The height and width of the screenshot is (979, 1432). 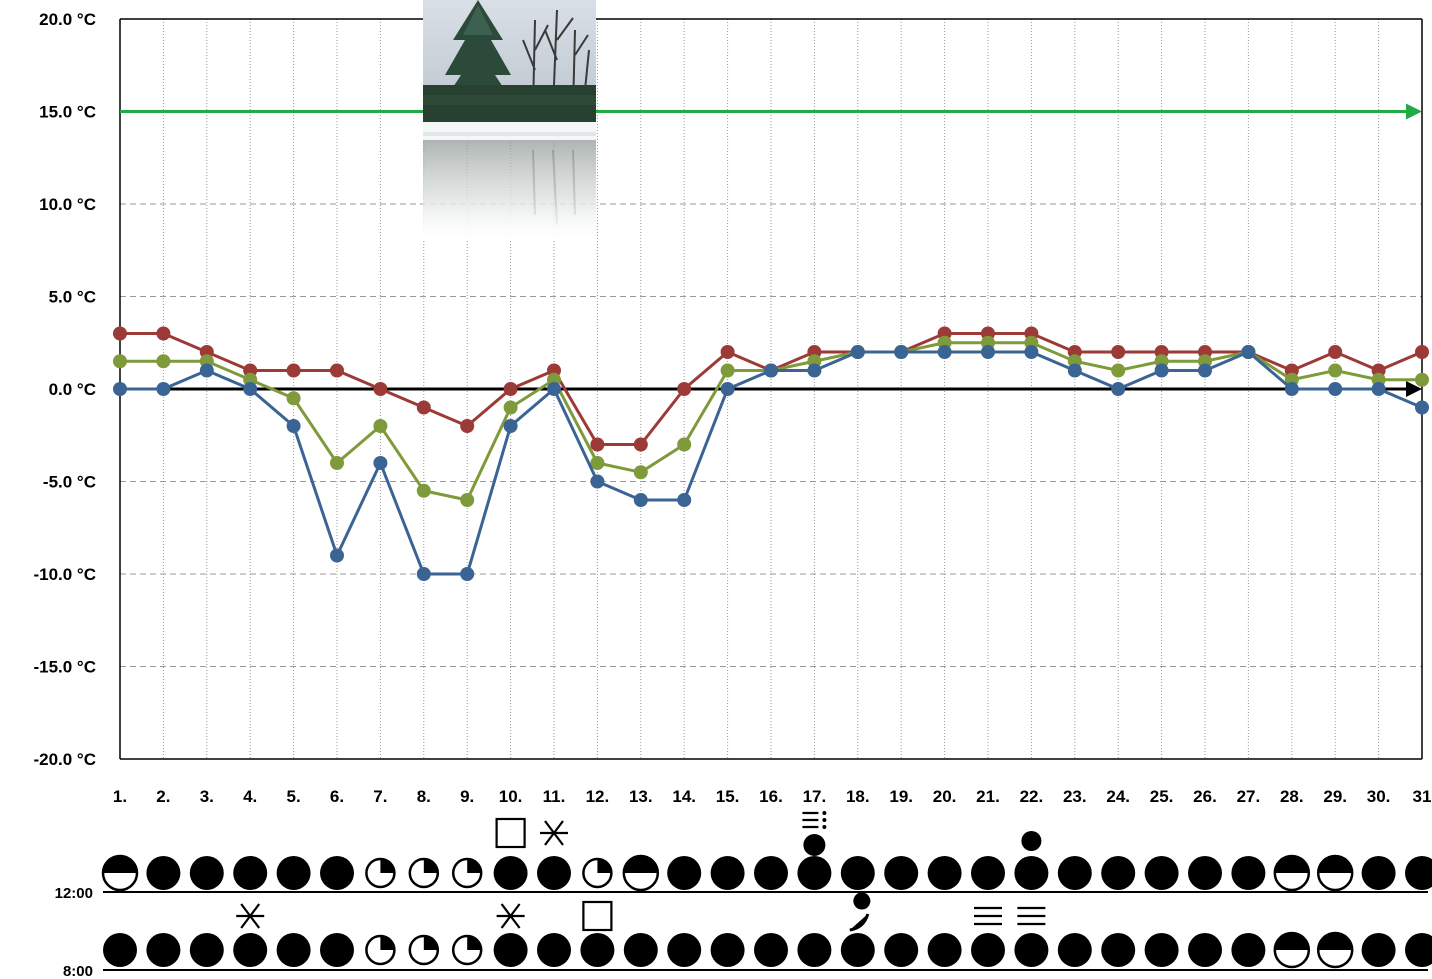 I want to click on y-tick-label: 5.0 °C, so click(x=72, y=297).